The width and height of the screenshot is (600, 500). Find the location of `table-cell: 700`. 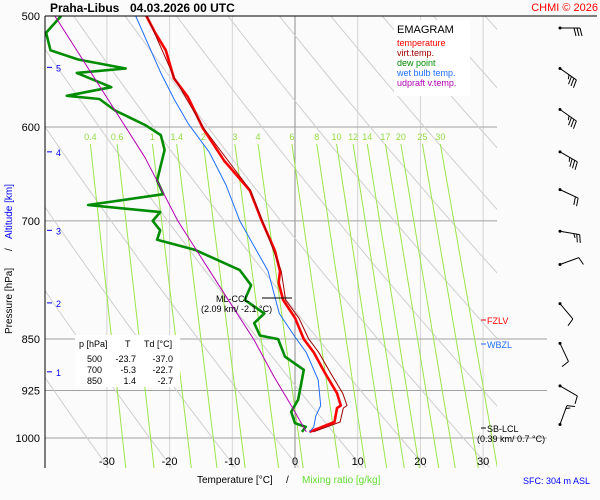

table-cell: 700 is located at coordinates (94, 370).